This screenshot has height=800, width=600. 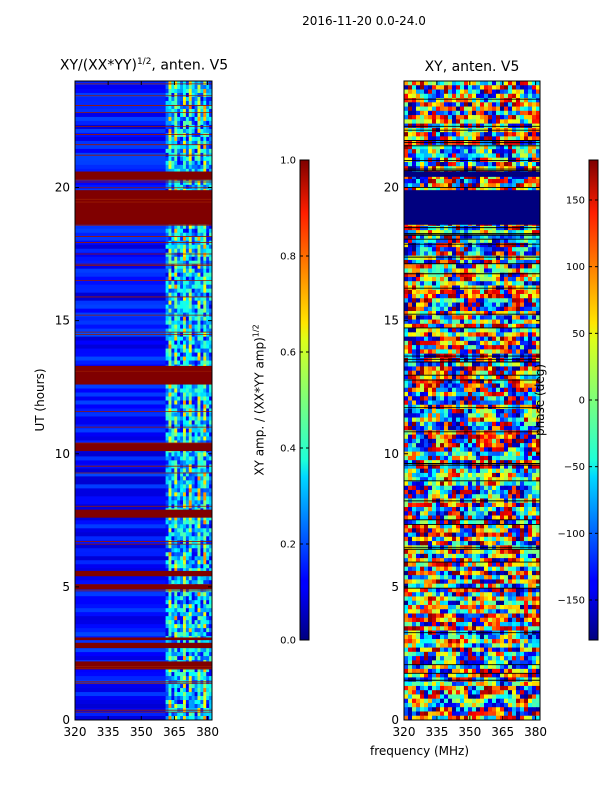 What do you see at coordinates (469, 732) in the screenshot?
I see `right-xtick-label-350: 350` at bounding box center [469, 732].